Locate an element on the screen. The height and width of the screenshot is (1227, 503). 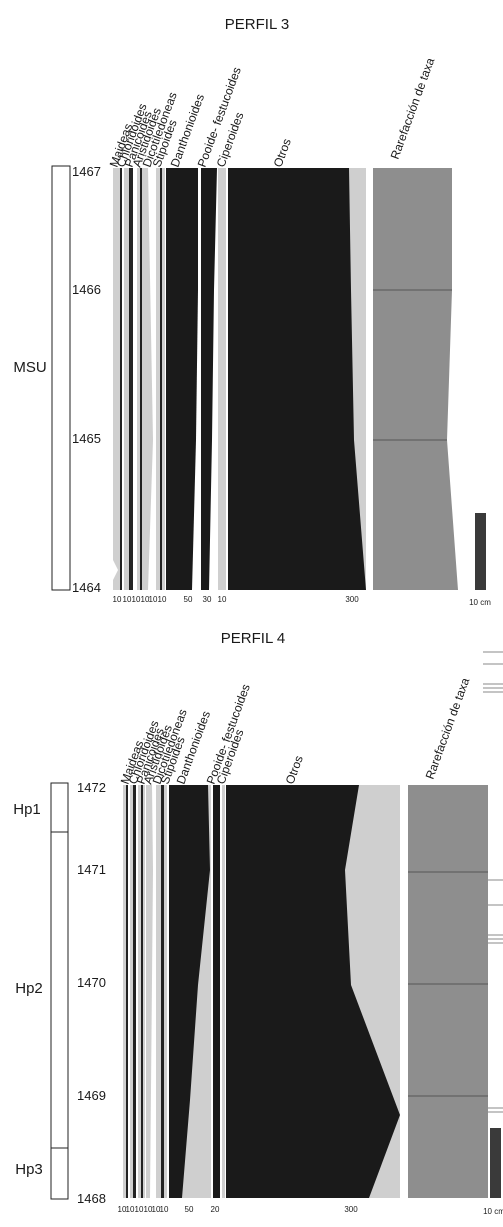
depth-tick-label: 1467 is located at coordinates (86, 171).